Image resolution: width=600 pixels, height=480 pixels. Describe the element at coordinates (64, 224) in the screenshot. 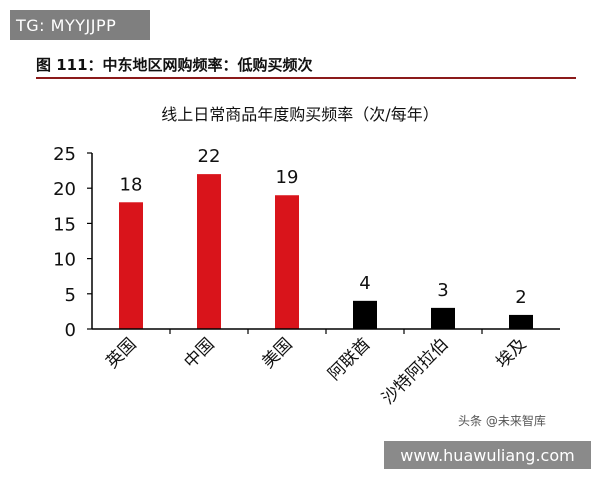

I see `y-tick-label: 15` at that location.